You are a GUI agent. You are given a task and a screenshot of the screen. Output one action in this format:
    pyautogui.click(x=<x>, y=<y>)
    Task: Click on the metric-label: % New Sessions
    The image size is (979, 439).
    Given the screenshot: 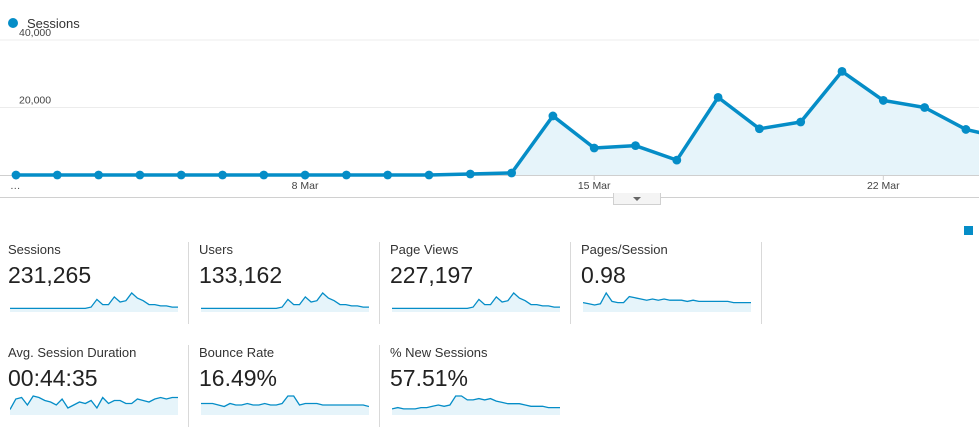 What is the action you would take?
    pyautogui.click(x=439, y=352)
    